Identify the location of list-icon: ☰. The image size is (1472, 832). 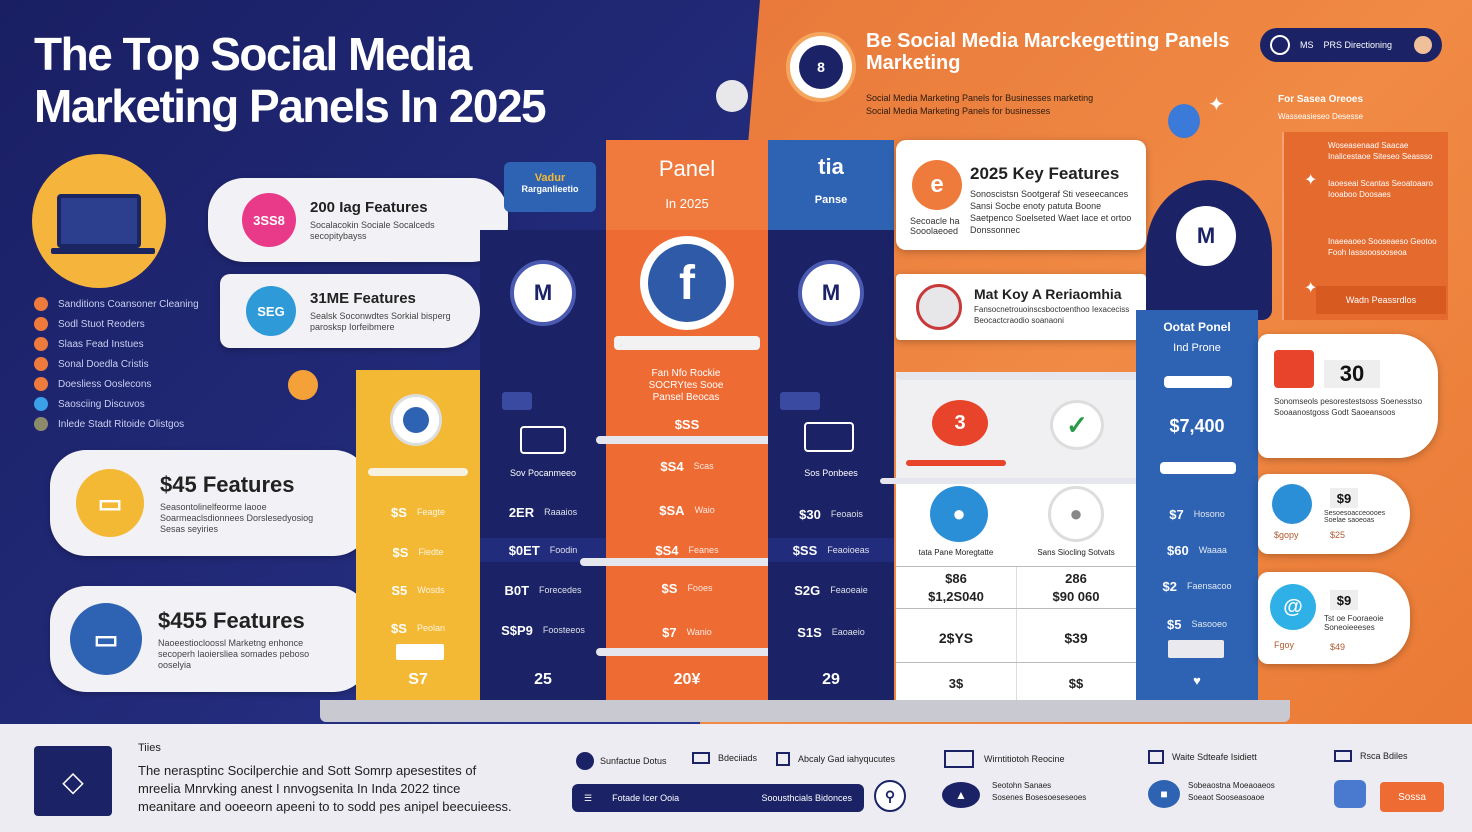
(588, 797).